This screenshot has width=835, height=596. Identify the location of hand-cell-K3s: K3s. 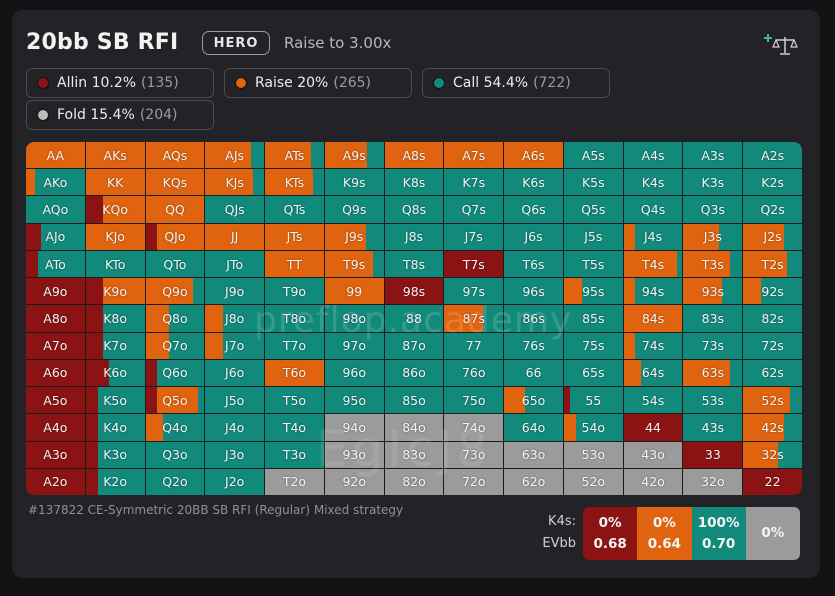
(713, 182).